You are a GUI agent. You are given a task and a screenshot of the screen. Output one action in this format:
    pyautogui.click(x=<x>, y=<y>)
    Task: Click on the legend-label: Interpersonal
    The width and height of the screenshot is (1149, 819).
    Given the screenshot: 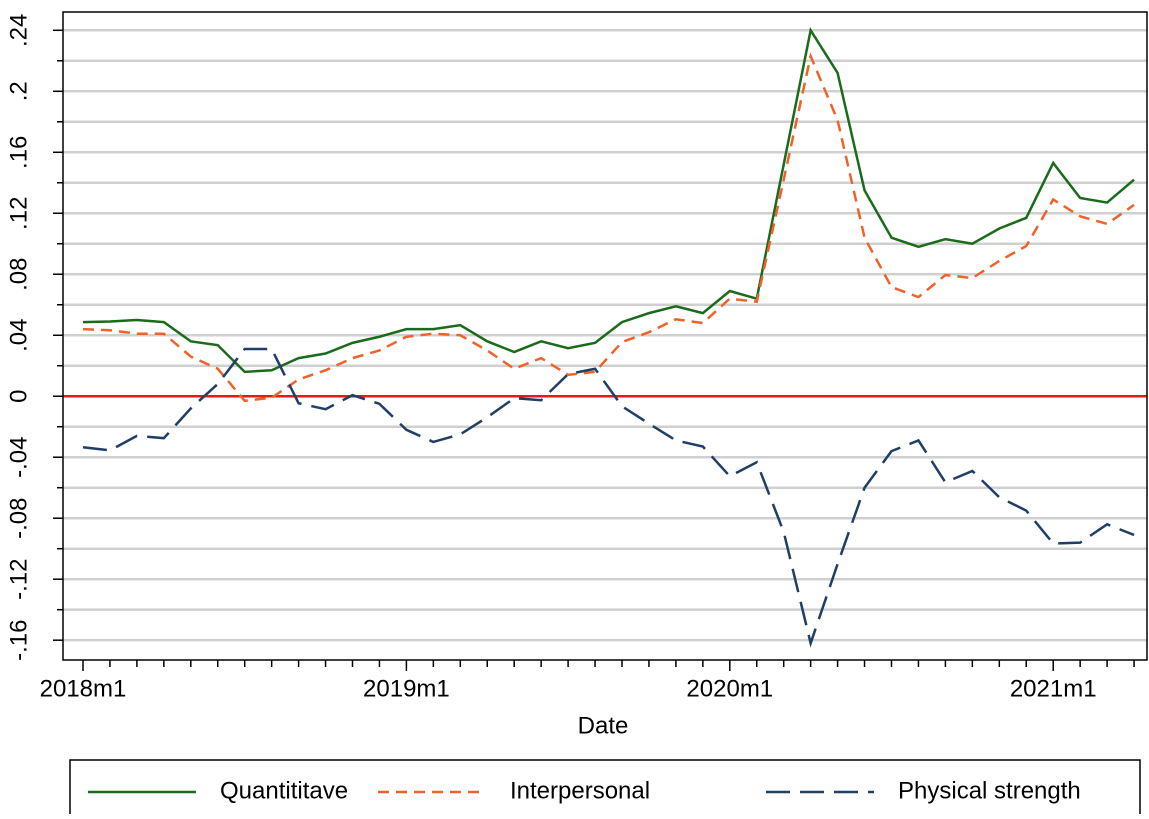 What is the action you would take?
    pyautogui.click(x=580, y=790)
    